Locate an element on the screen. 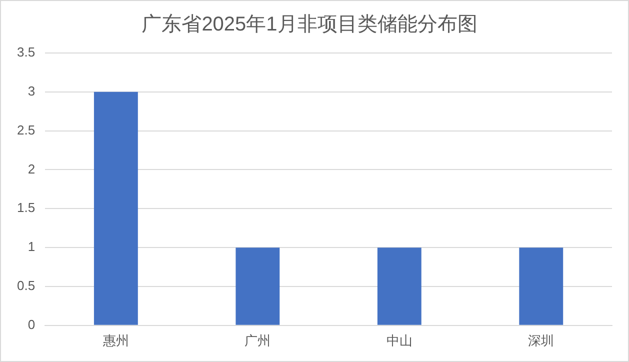 The image size is (629, 362). y-tick-label: 0 is located at coordinates (32, 324).